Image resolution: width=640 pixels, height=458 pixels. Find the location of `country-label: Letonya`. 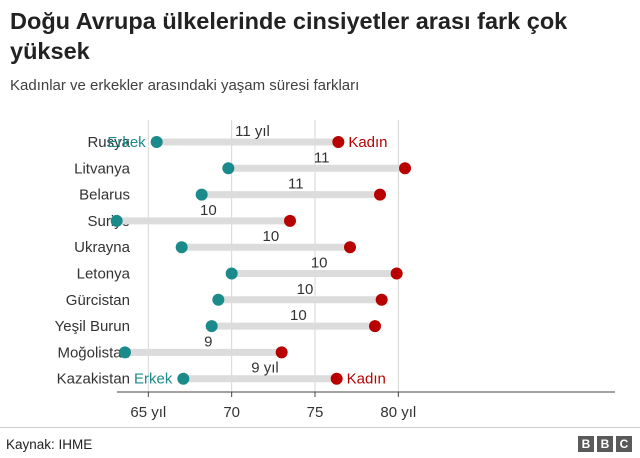

country-label: Letonya is located at coordinates (104, 274).